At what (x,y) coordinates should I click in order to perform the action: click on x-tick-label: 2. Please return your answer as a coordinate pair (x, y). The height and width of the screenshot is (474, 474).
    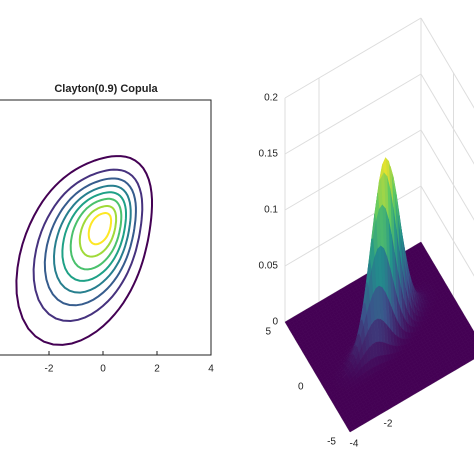
    Looking at the image, I should click on (157, 369).